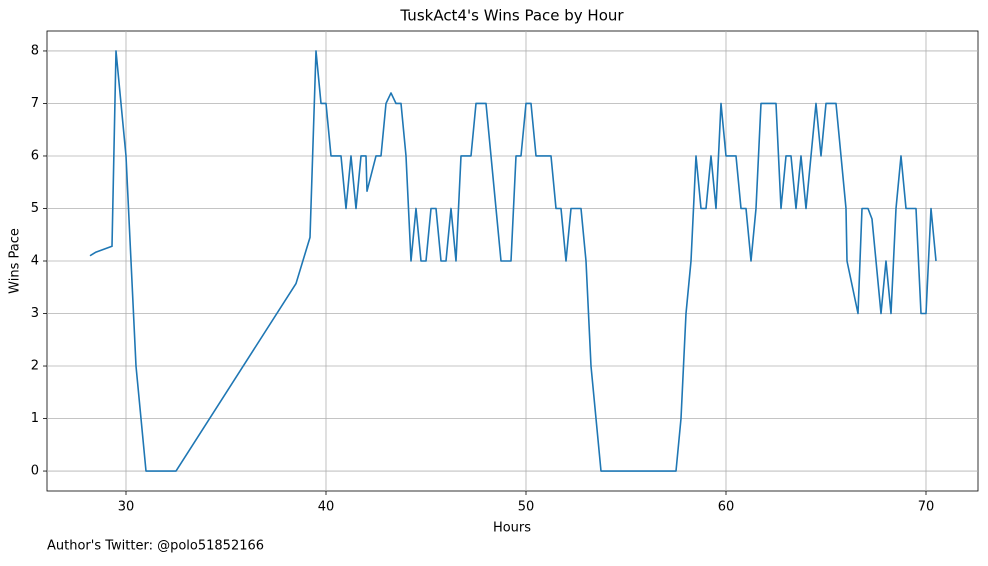  What do you see at coordinates (15, 261) in the screenshot?
I see `y-axis-label: Wins Pace` at bounding box center [15, 261].